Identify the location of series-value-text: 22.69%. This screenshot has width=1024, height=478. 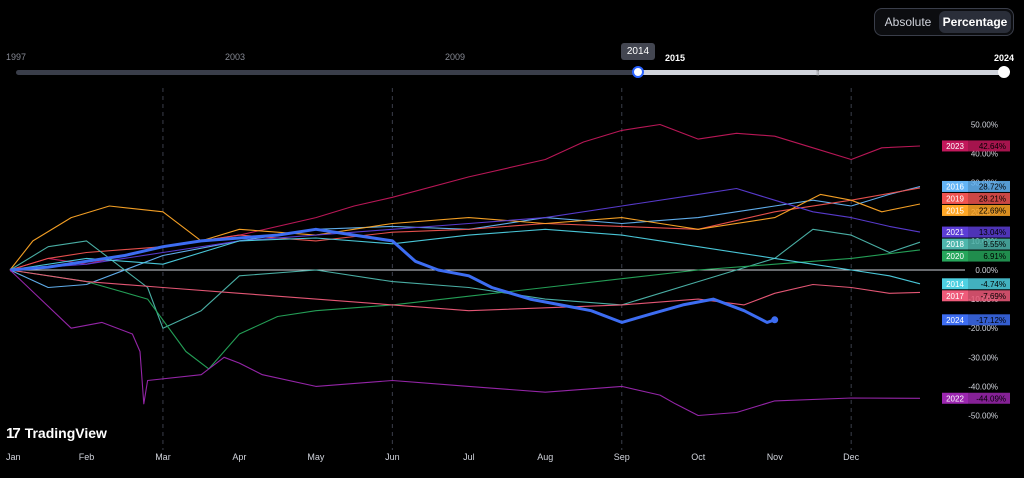
(992, 210).